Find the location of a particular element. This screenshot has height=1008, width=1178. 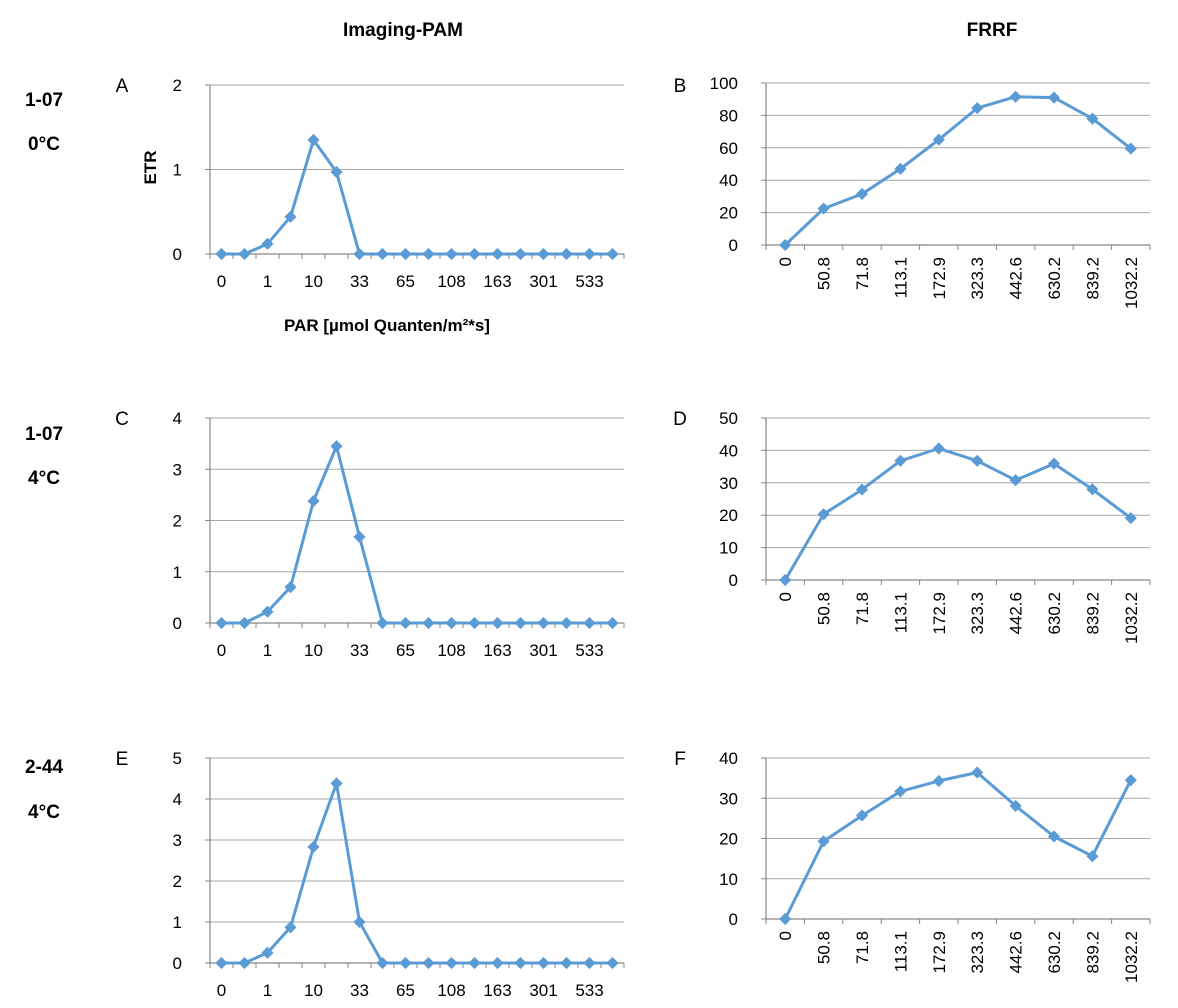

x-tick-label: 1032.2 is located at coordinates (1131, 957).